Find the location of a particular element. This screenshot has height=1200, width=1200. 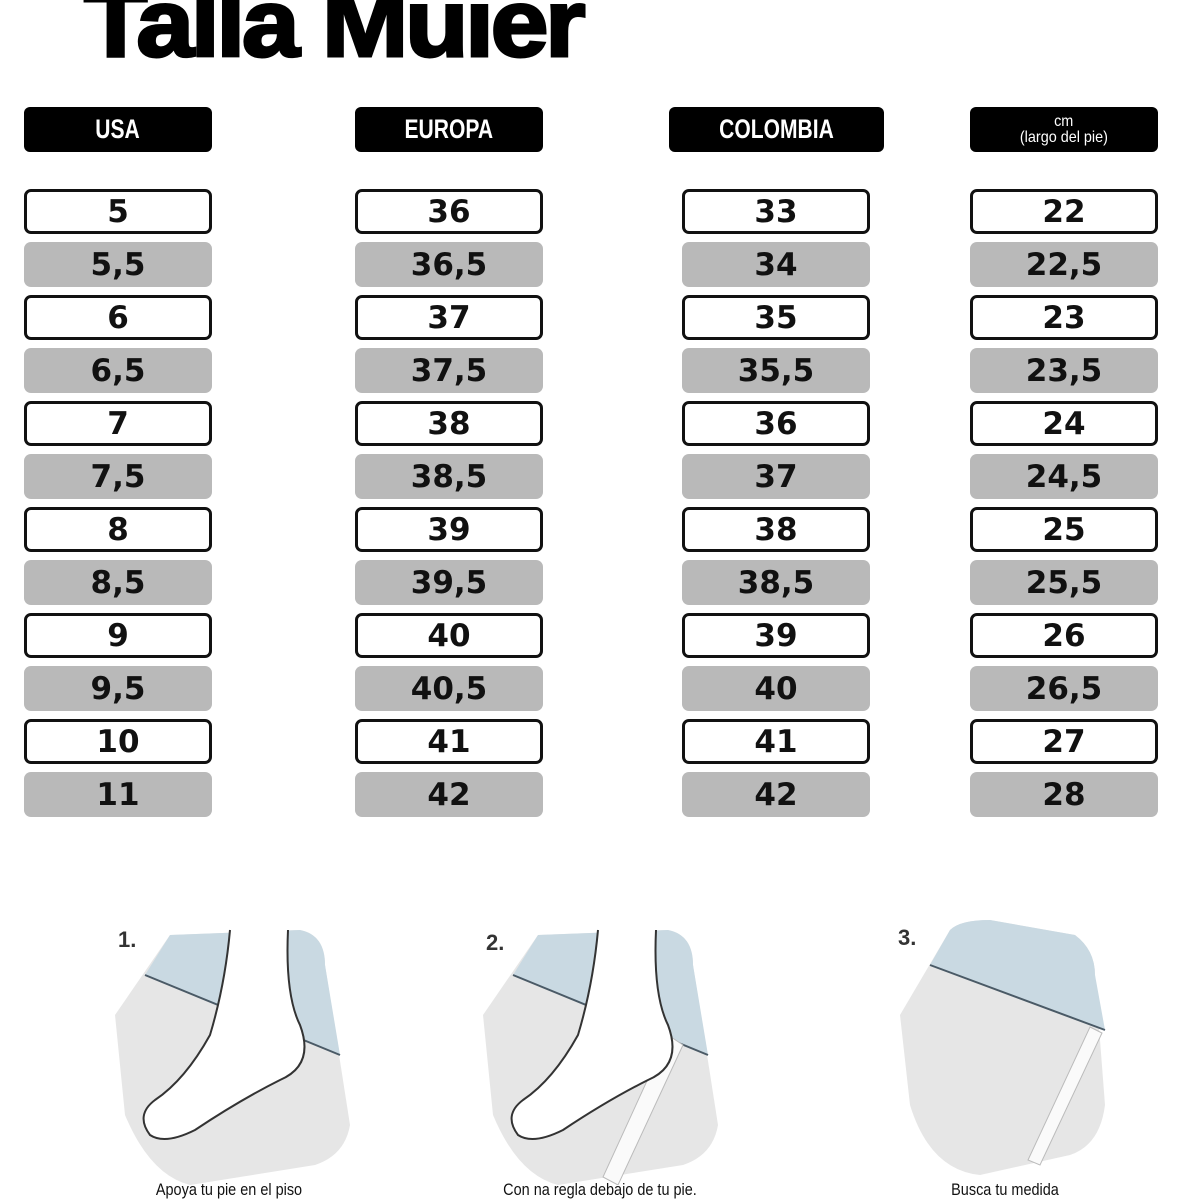

size-cell-cm: 27 is located at coordinates (1064, 741).